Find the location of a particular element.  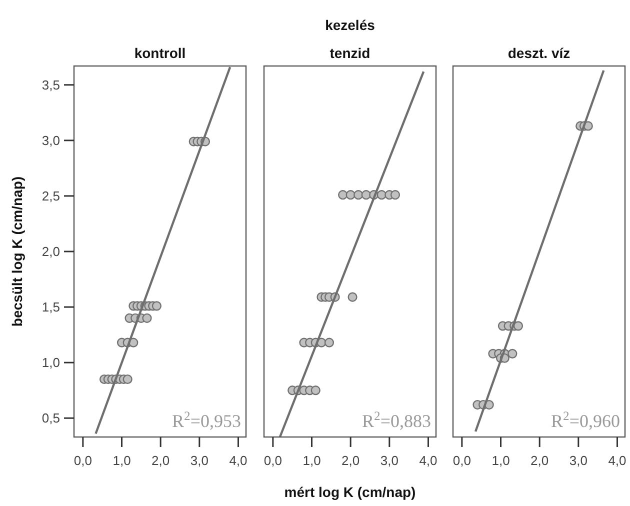

y-tick-label: 2,5 is located at coordinates (51, 196).